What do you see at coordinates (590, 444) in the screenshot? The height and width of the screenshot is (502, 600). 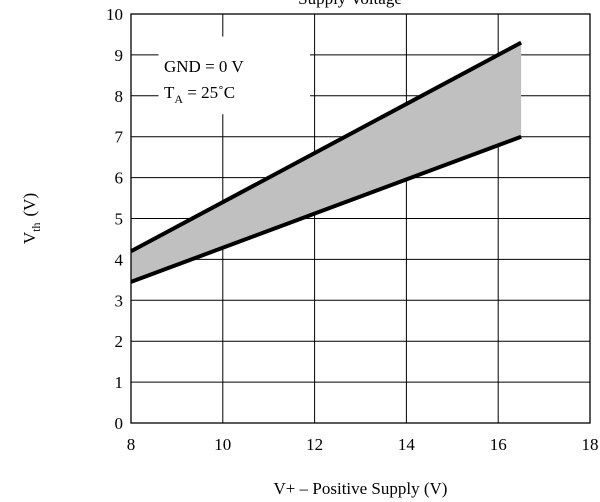 I see `x-tick-label: 18` at bounding box center [590, 444].